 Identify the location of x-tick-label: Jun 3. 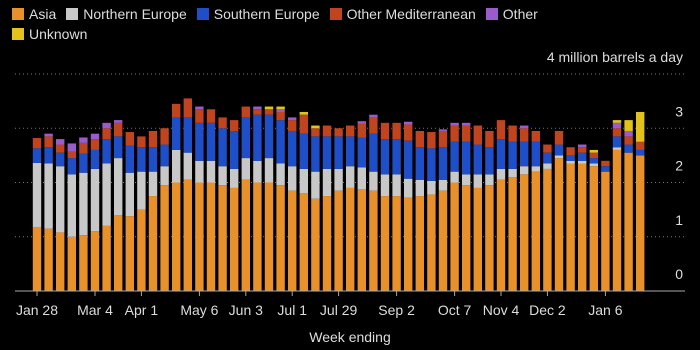
(246, 310).